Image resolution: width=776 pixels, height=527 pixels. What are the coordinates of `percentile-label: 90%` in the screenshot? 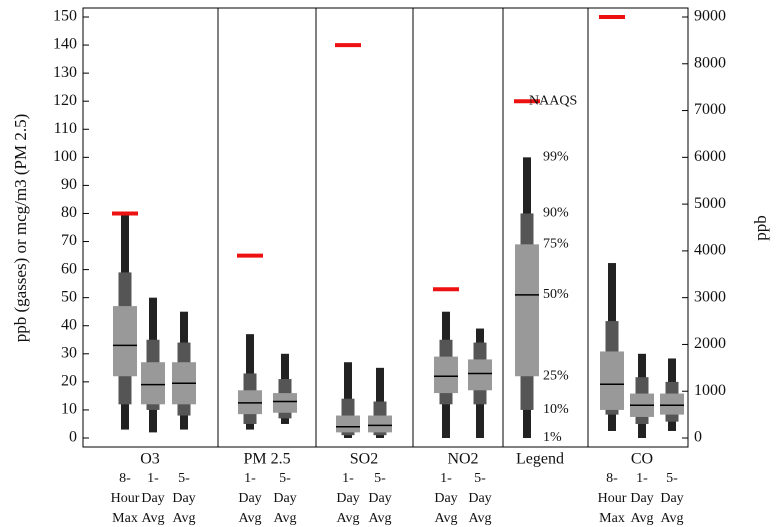 It's located at (556, 213).